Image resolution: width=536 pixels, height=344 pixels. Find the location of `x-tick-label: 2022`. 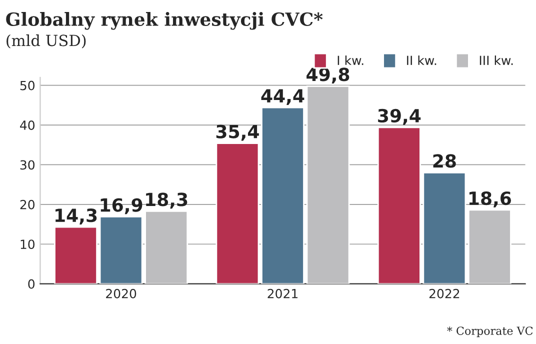

x-tick-label: 2022 is located at coordinates (444, 293).